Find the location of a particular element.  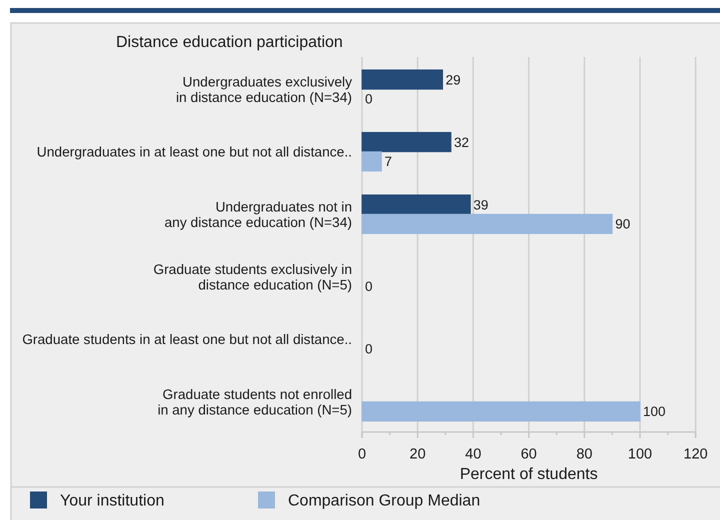

y-tick-label: Graduate students not enrolled in any distance education (N=5) is located at coordinates (255, 402).